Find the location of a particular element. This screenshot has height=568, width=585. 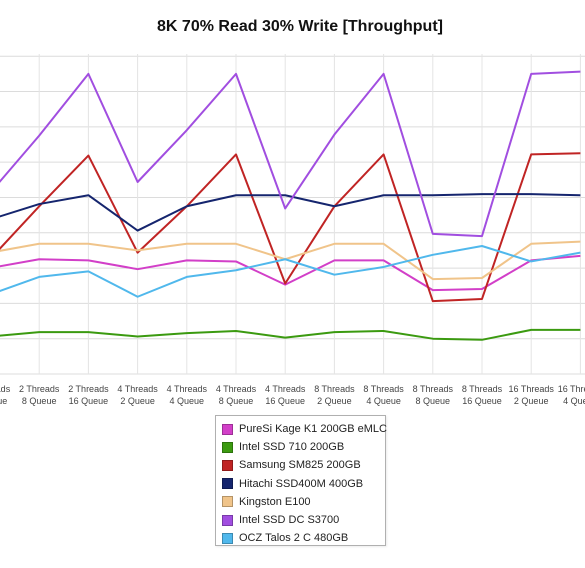

legend-item: Kingston E100 is located at coordinates (303, 502).